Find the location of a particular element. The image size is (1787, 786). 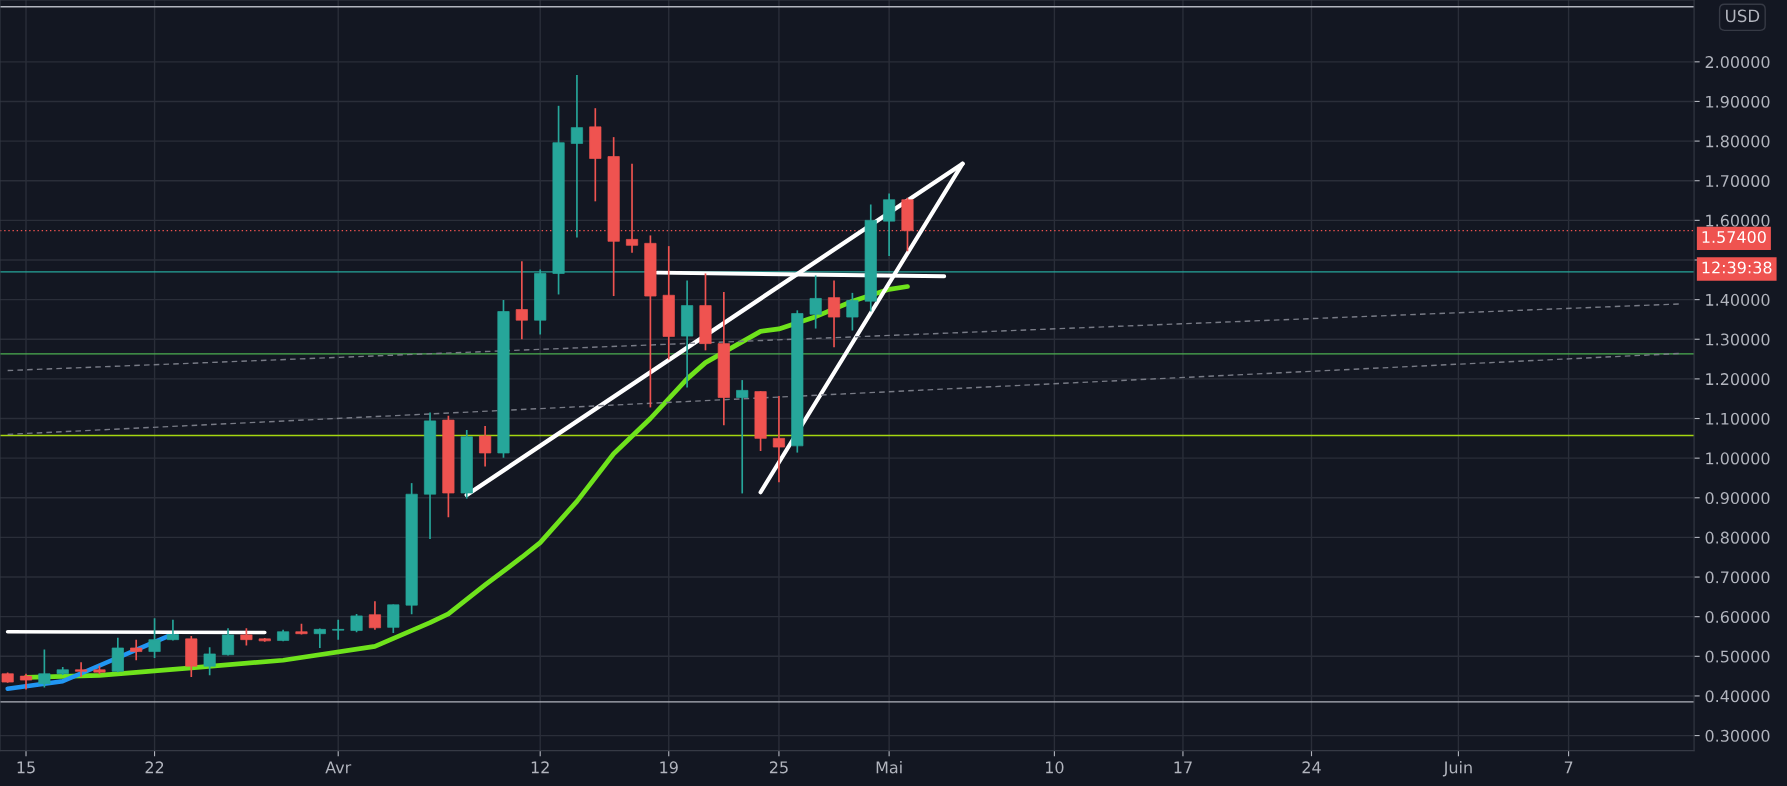

y-tick-label: 0.30000 is located at coordinates (1737, 735).